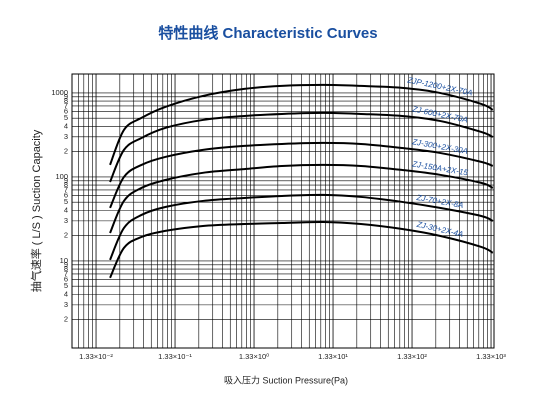  I want to click on y-axis-label: 抽气速率 ( L/S ) Suction Capacity, so click(36, 210).